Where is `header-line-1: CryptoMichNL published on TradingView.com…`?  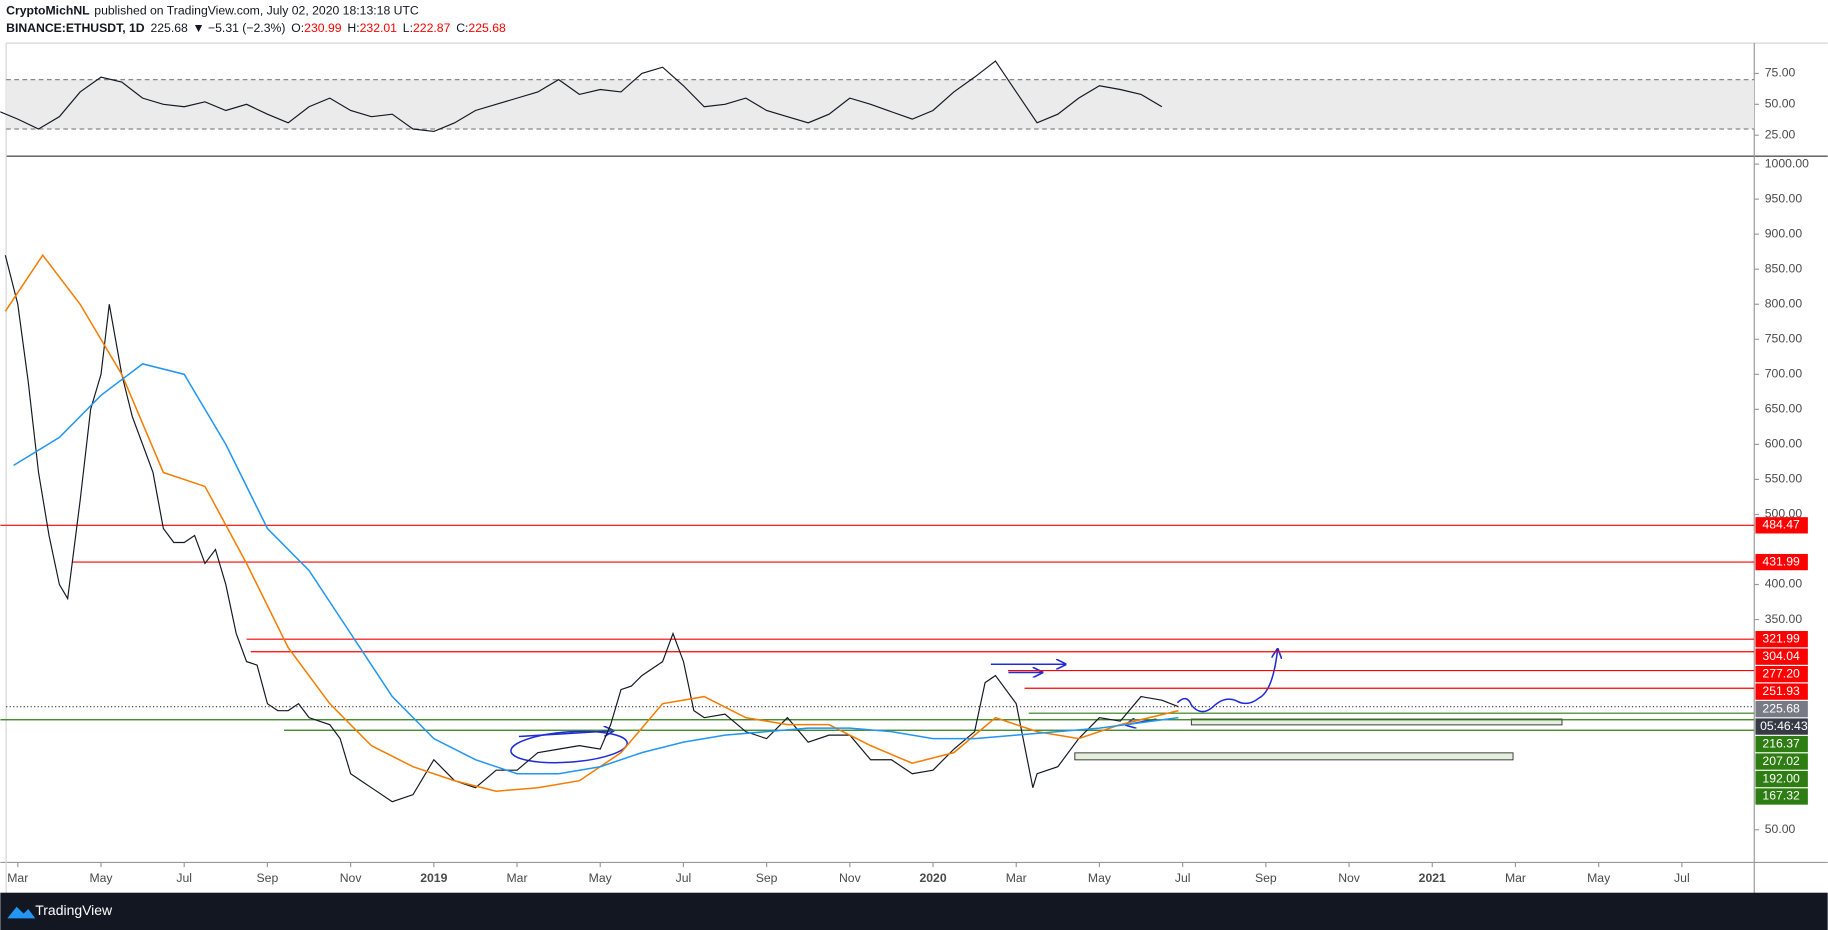 header-line-1: CryptoMichNL published on TradingView.com… is located at coordinates (212, 11).